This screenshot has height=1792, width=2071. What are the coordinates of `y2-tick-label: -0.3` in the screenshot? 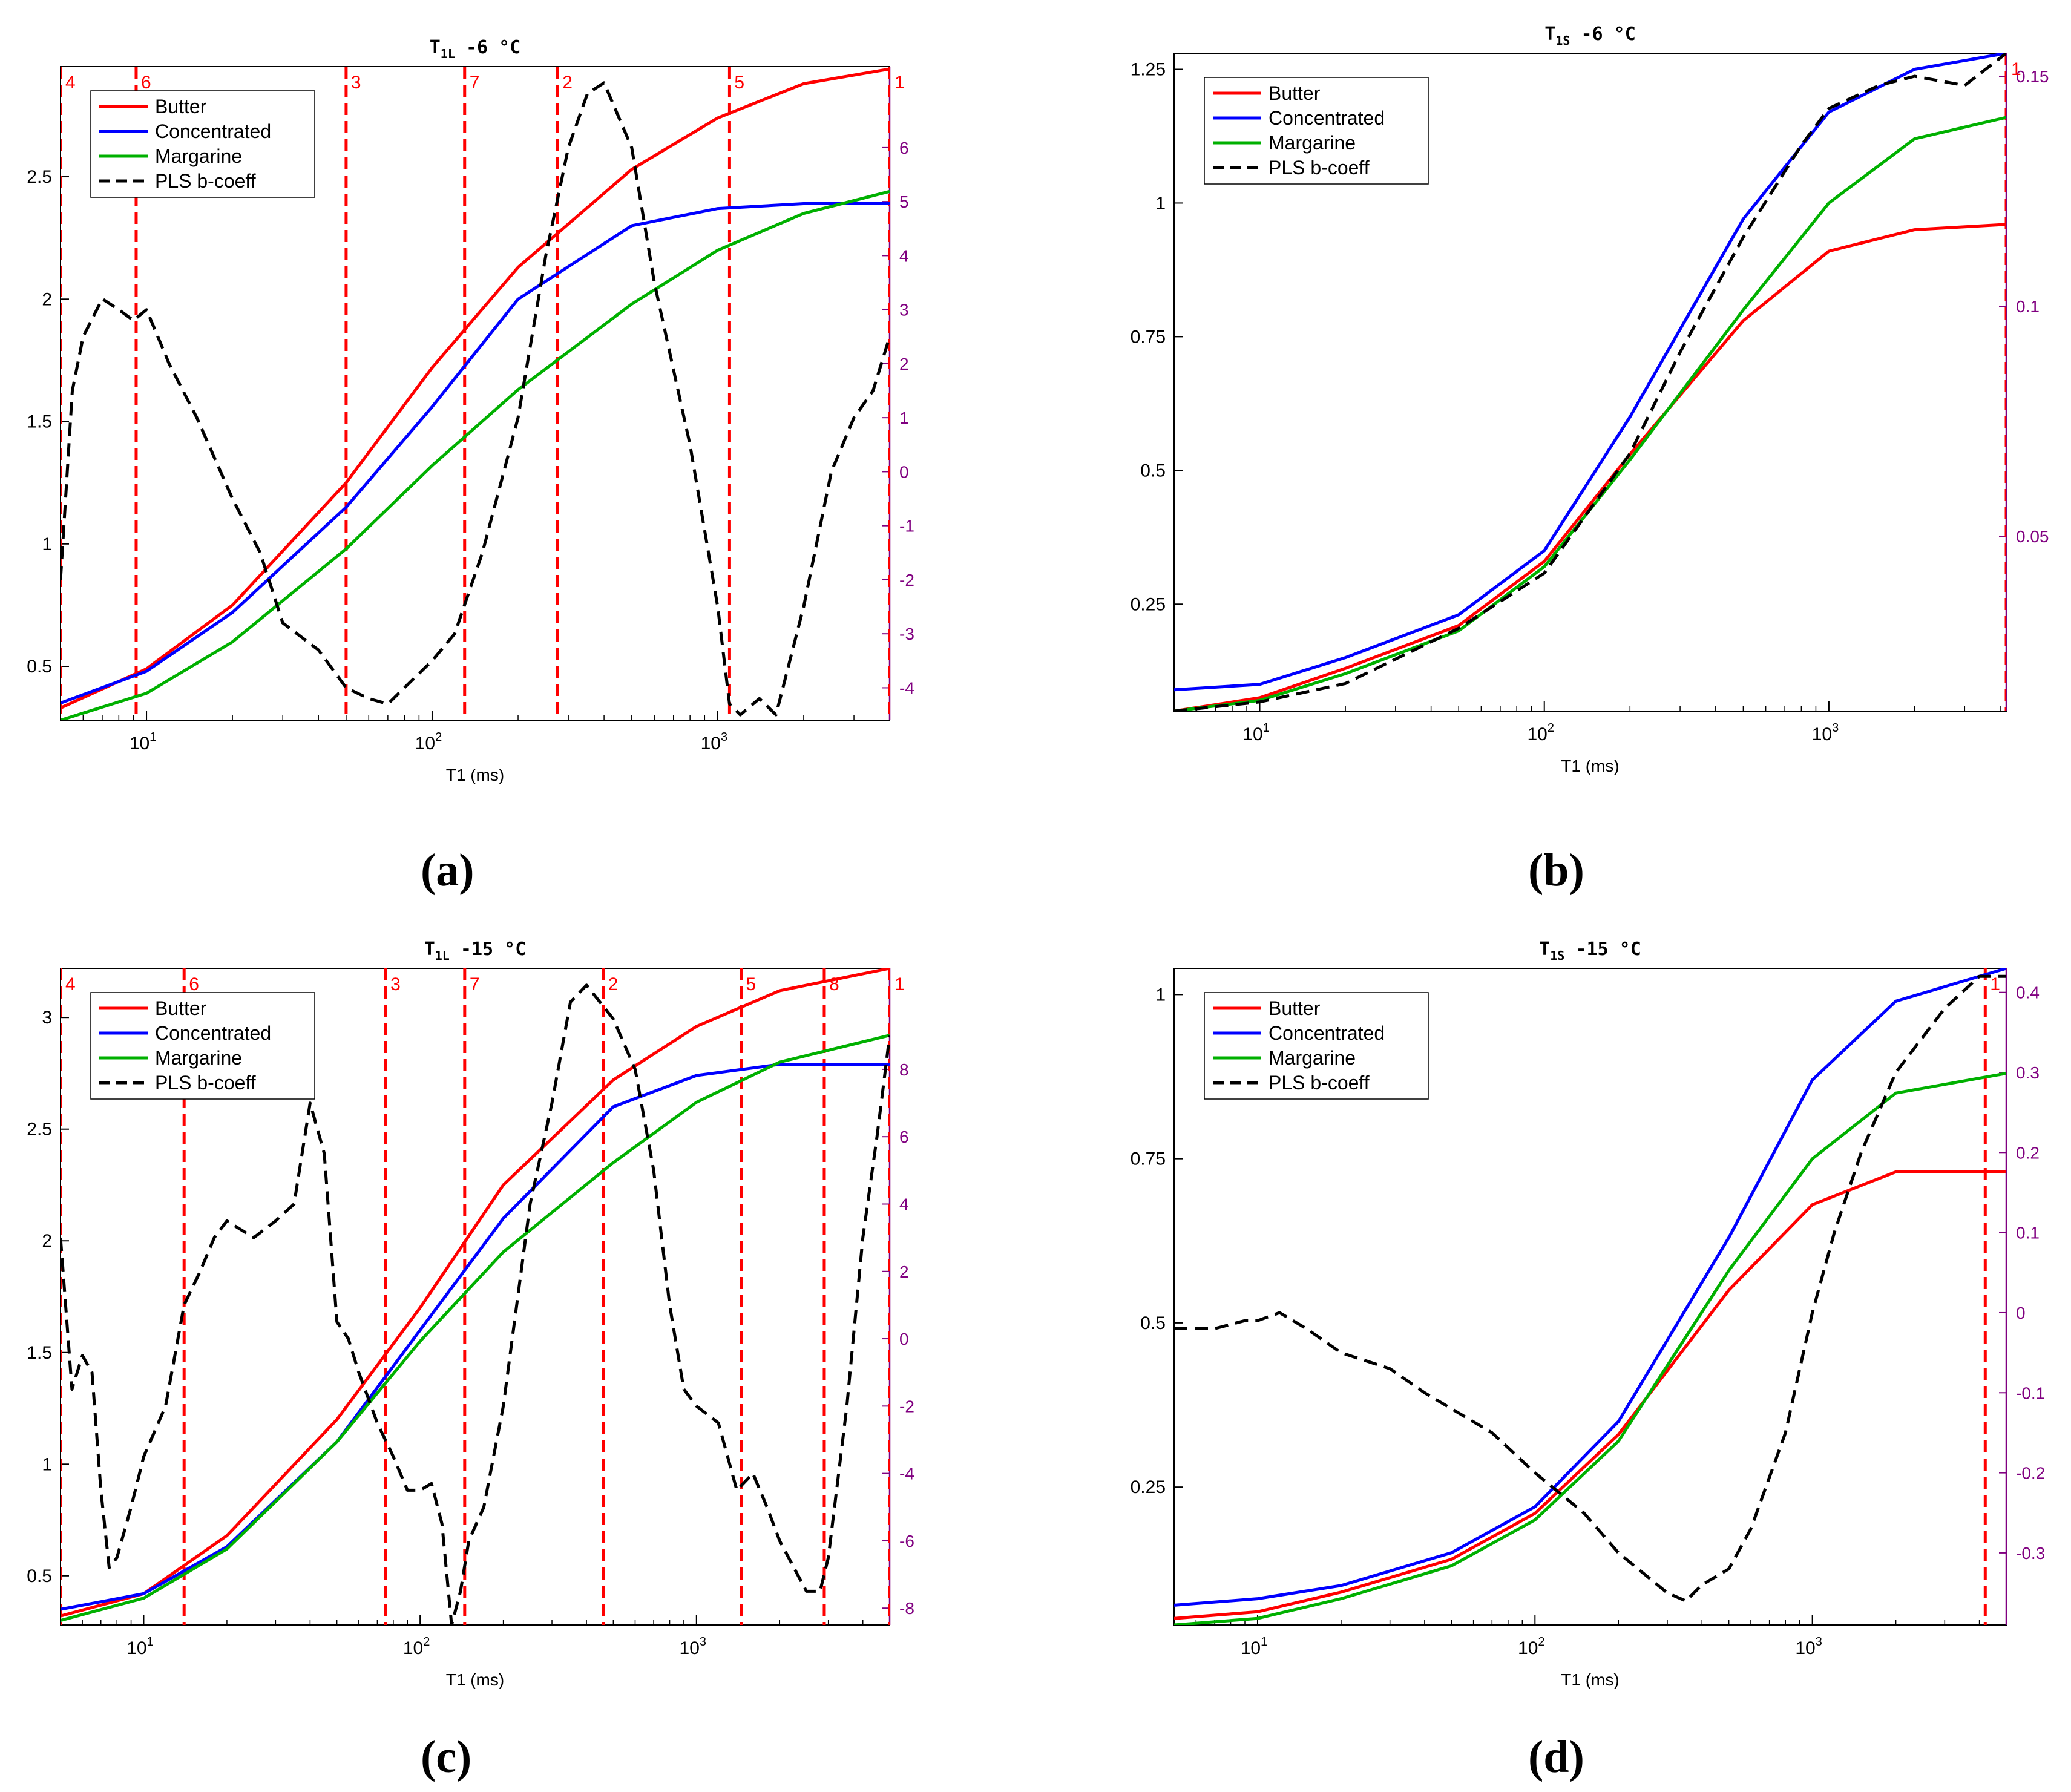 It's located at (2031, 1553).